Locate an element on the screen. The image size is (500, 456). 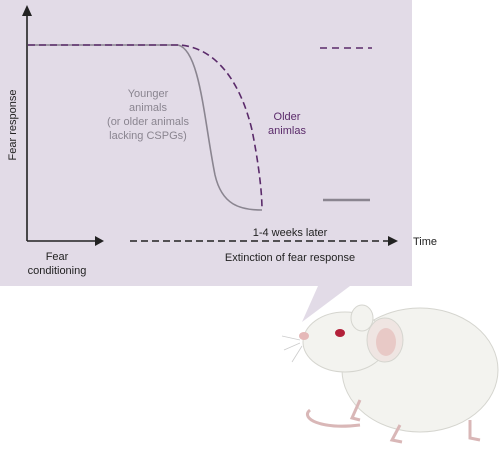
curve-label: animals is located at coordinates (148, 108).